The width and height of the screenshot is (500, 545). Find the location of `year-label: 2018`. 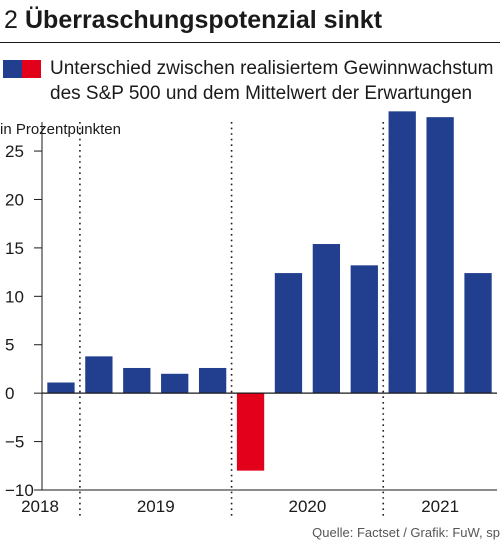

year-label: 2018 is located at coordinates (40, 506).